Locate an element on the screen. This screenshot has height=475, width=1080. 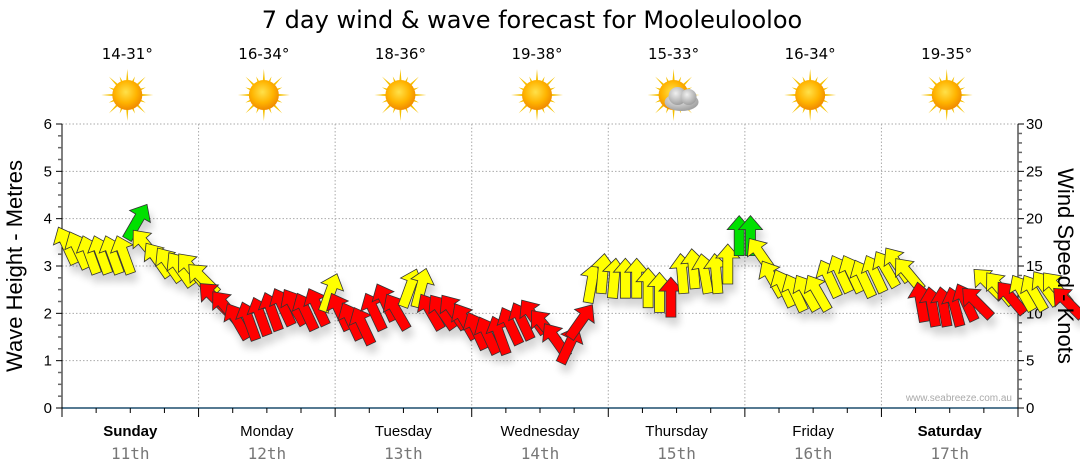
y-tick-label: 1 is located at coordinates (48, 361).